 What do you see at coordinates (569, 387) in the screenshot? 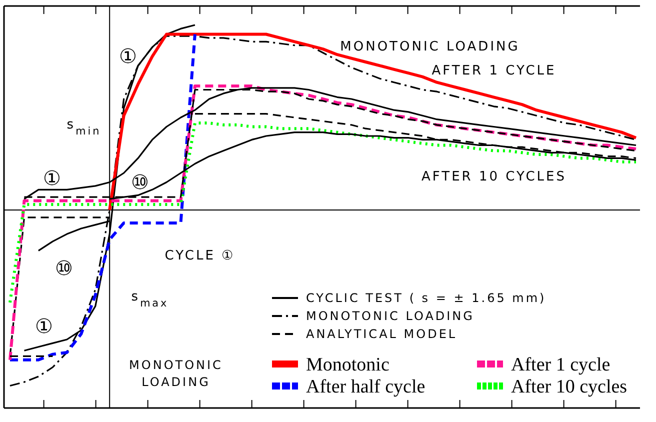
I see `legend-label: After 10 cycles` at bounding box center [569, 387].